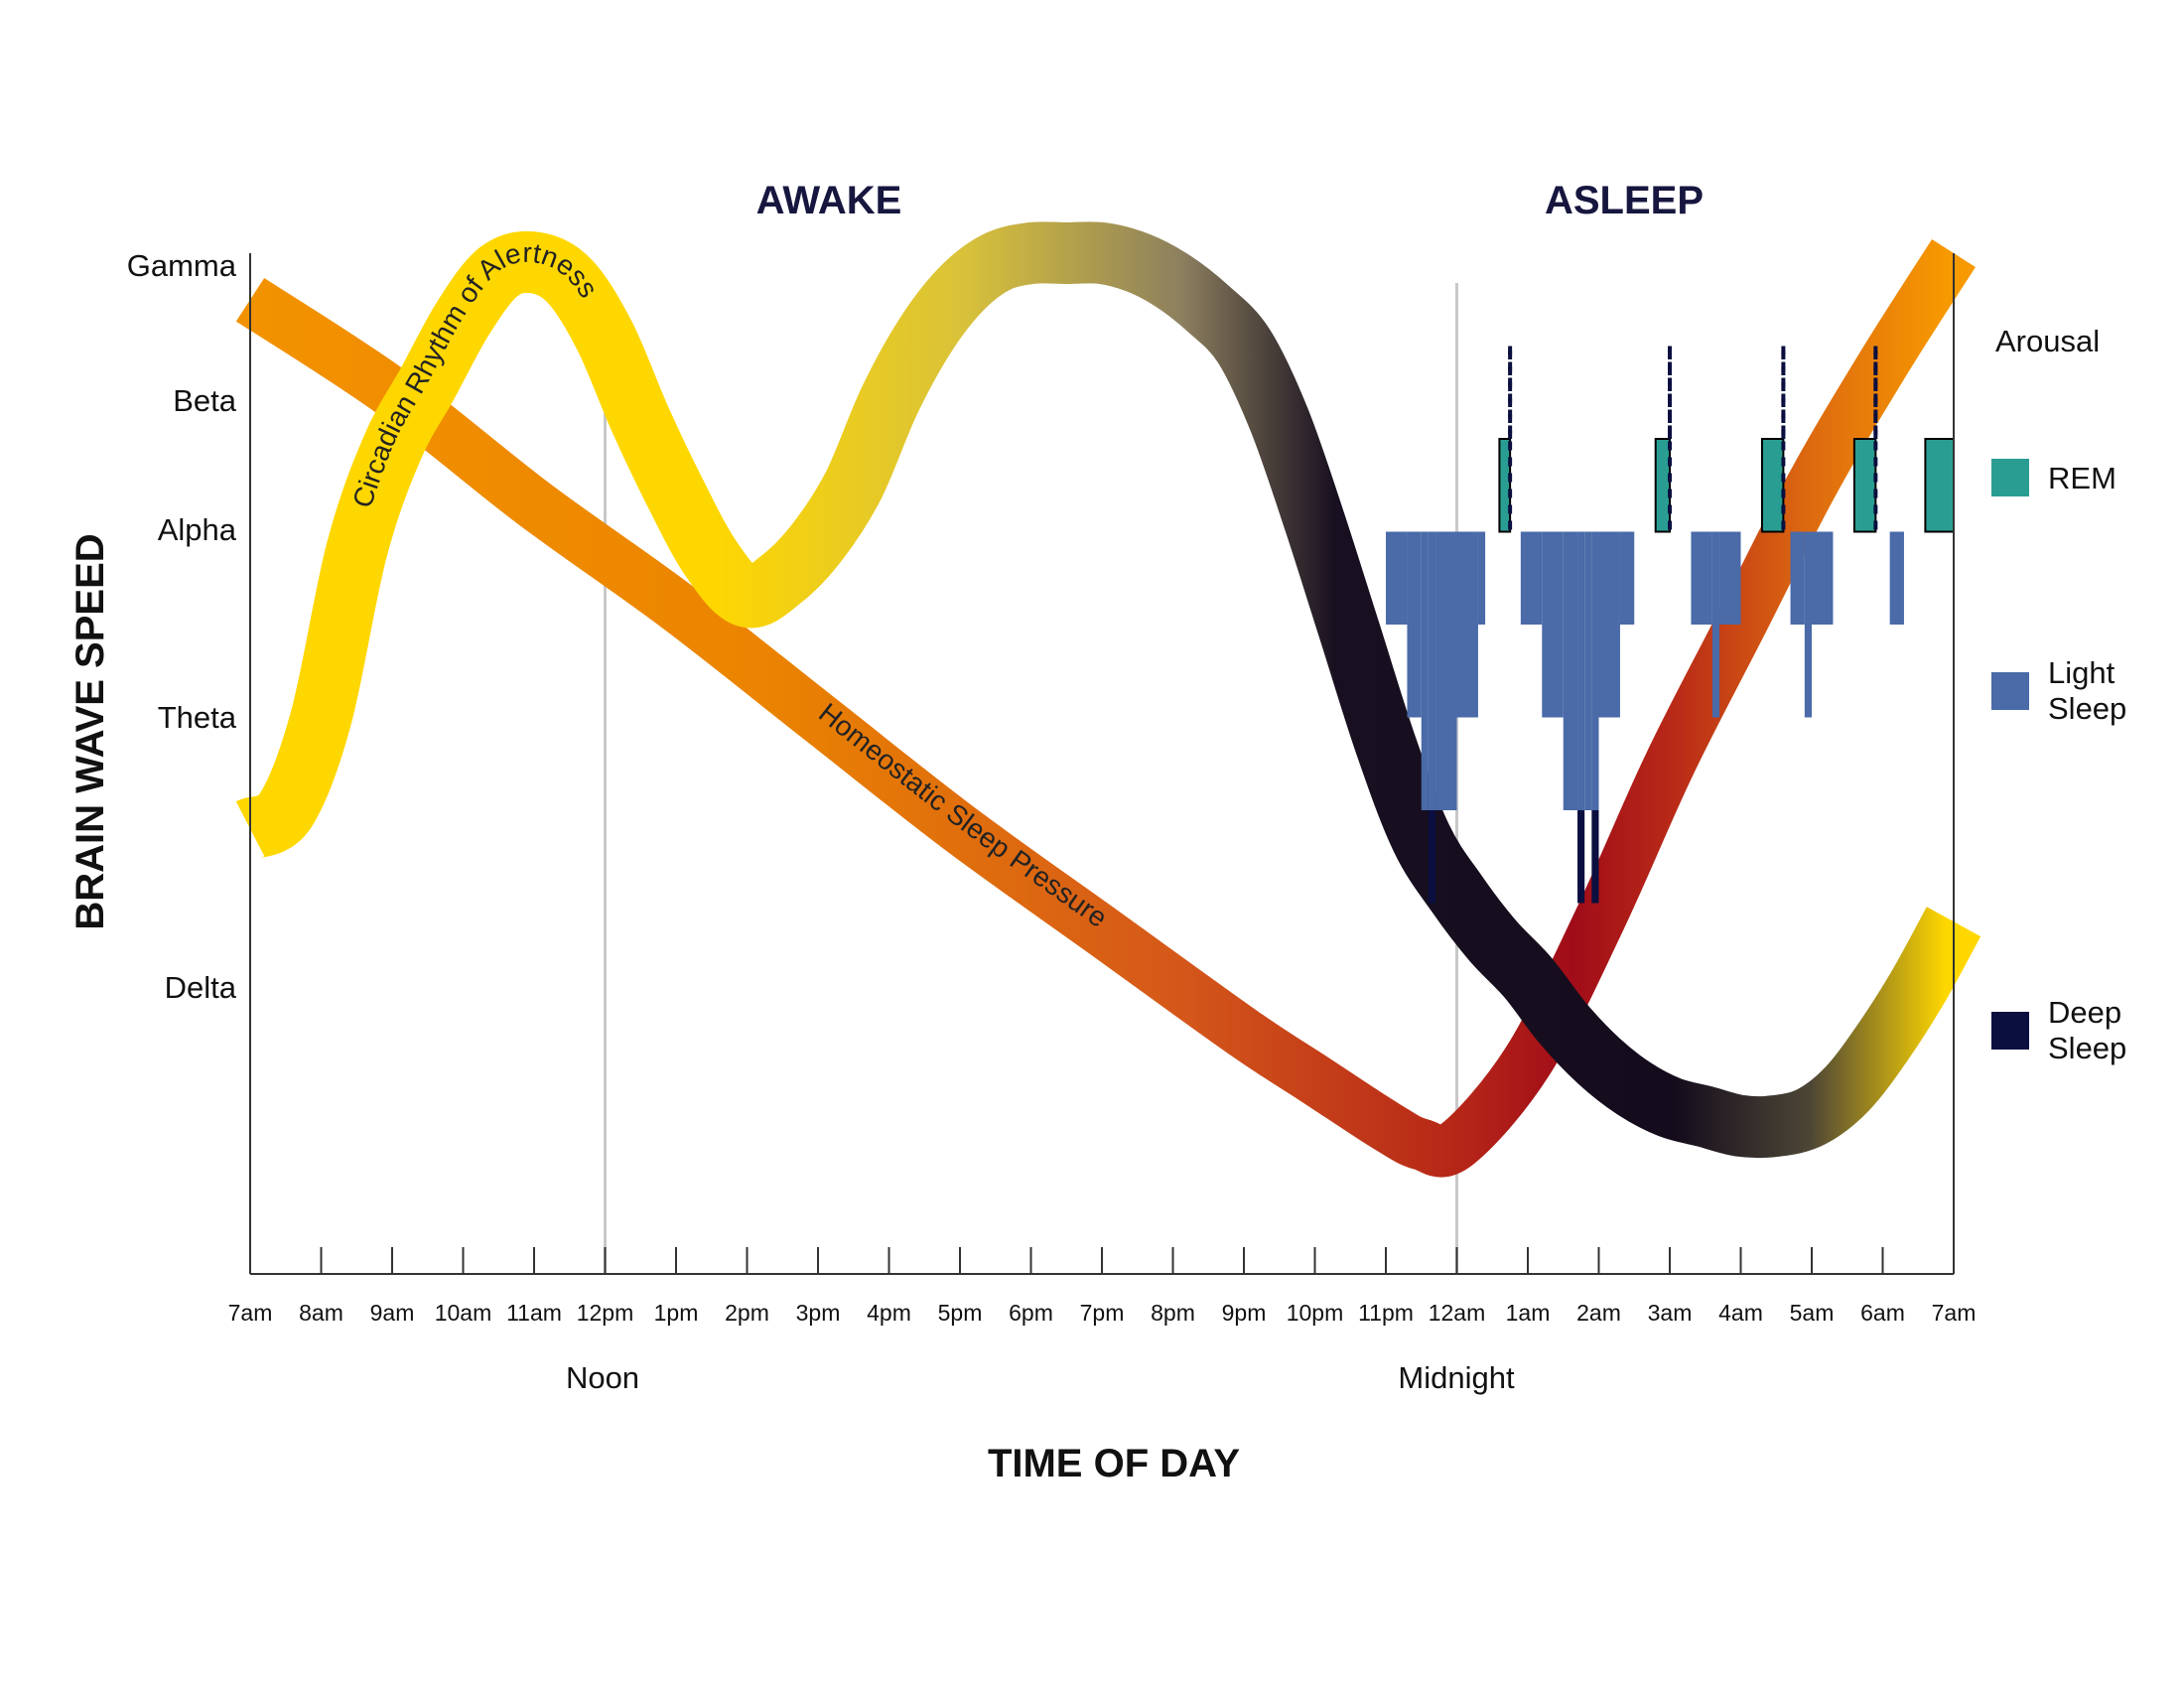  I want to click on marker-label-midnight: Midnight, so click(1456, 1377).